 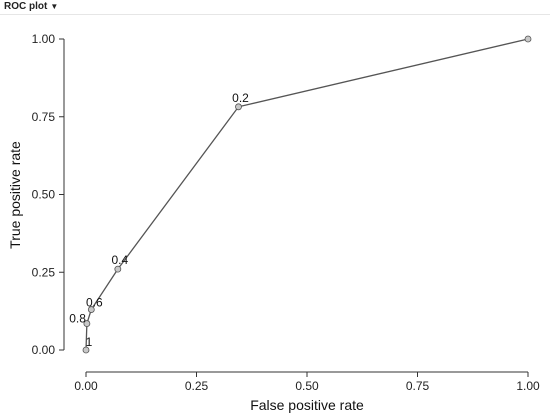 What do you see at coordinates (44, 39) in the screenshot?
I see `y-tick-label: 1.00` at bounding box center [44, 39].